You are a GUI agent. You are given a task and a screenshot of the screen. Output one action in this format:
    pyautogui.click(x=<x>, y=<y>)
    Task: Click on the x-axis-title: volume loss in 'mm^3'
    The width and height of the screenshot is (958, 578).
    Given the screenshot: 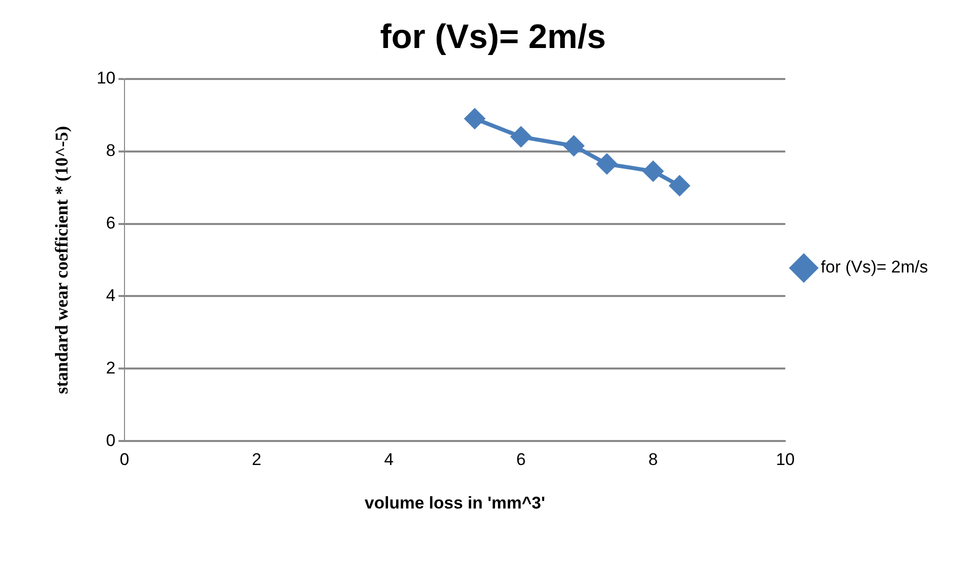 What is the action you would take?
    pyautogui.click(x=455, y=502)
    